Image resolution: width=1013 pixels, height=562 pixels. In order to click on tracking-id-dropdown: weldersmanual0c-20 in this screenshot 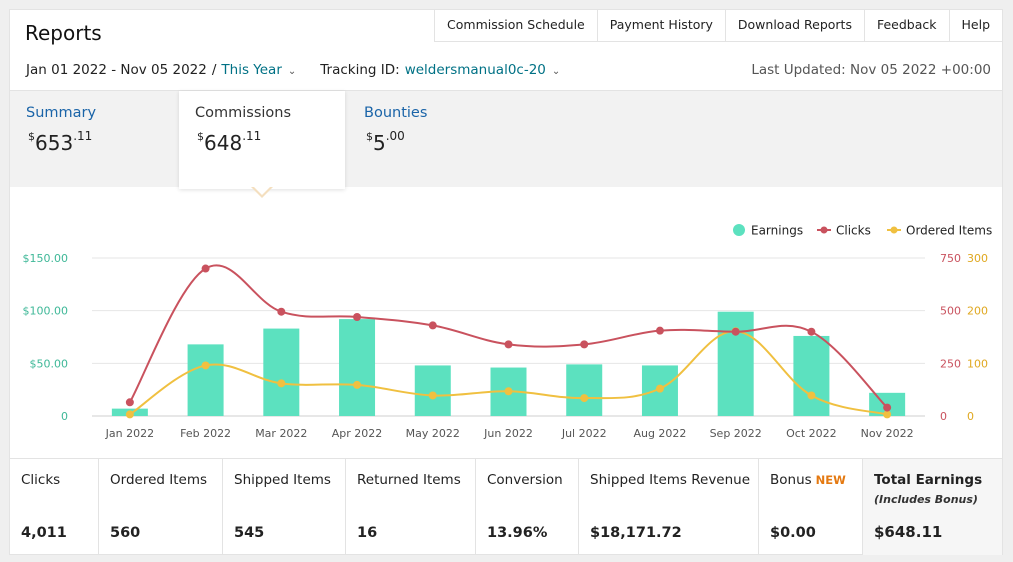, I will do `click(475, 70)`.